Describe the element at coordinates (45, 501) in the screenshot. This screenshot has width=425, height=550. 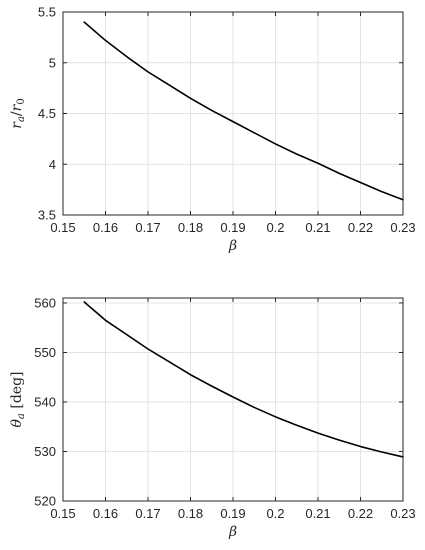
I see `y-tick-label: 520` at that location.